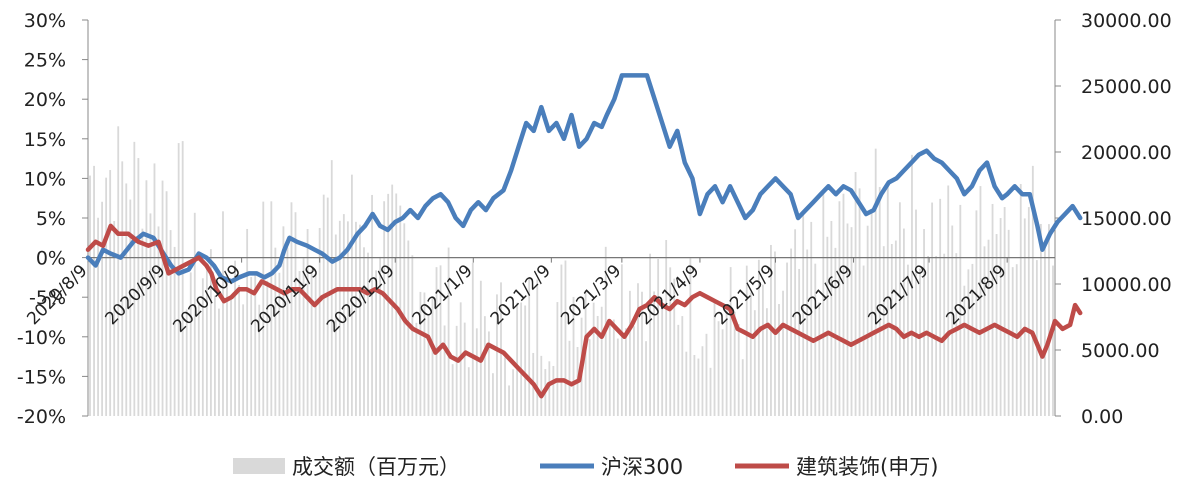 The height and width of the screenshot is (484, 1191). What do you see at coordinates (1120, 351) in the screenshot?
I see `y-right-tick-label: 5000.00` at bounding box center [1120, 351].